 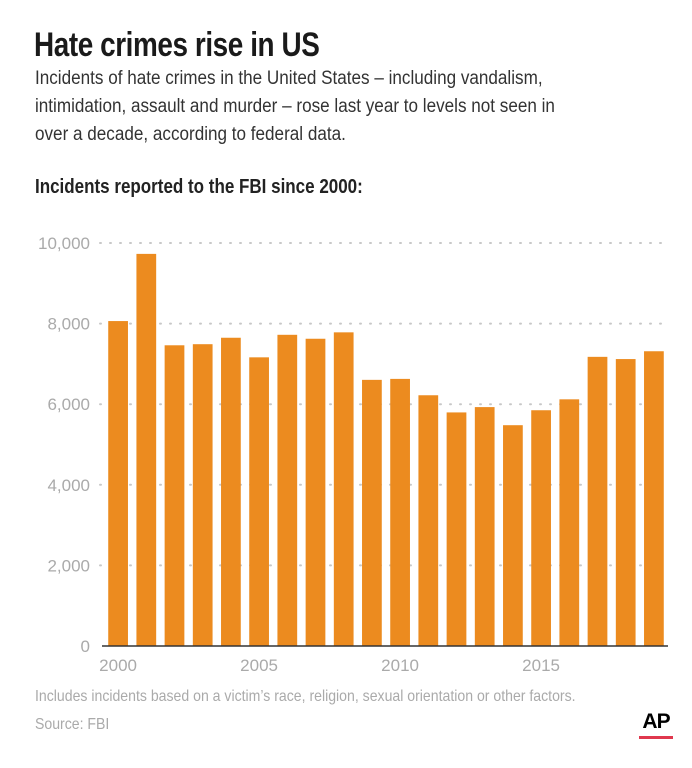 What do you see at coordinates (287, 490) in the screenshot?
I see `bar-2006` at bounding box center [287, 490].